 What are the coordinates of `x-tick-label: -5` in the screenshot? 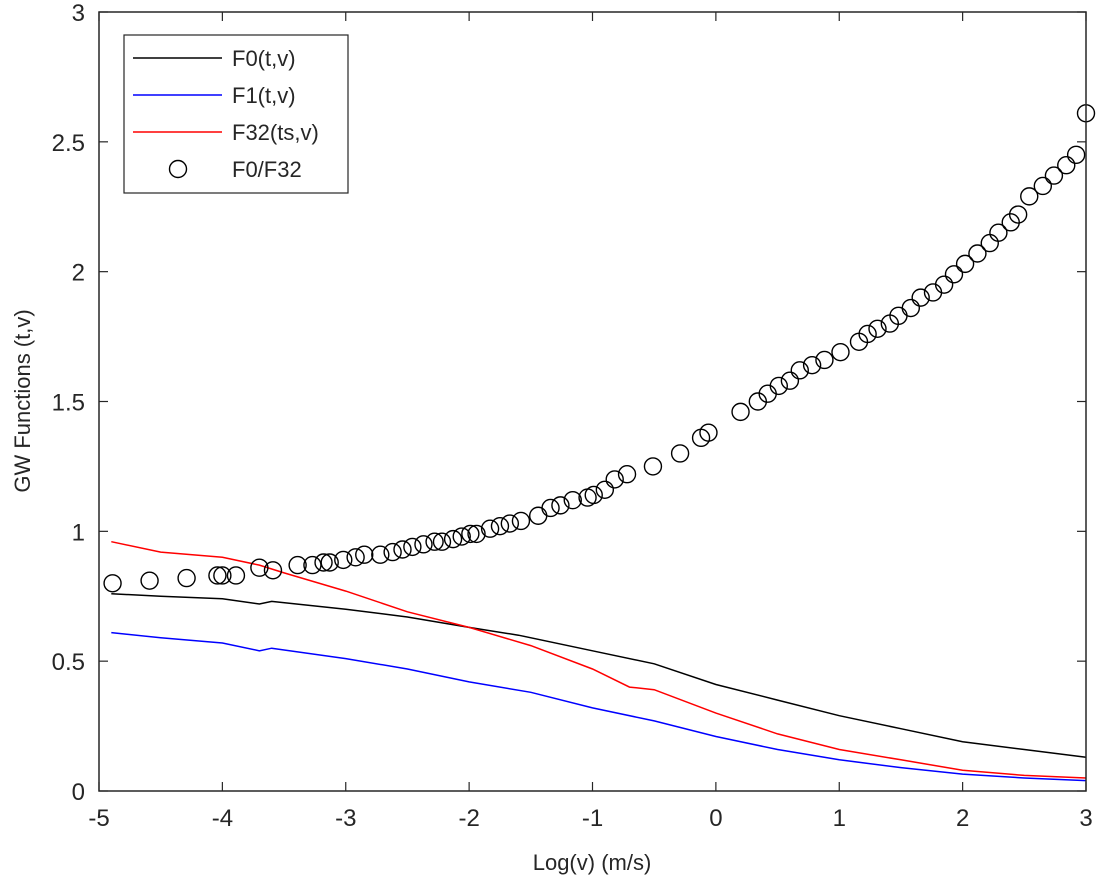 It's located at (98, 818).